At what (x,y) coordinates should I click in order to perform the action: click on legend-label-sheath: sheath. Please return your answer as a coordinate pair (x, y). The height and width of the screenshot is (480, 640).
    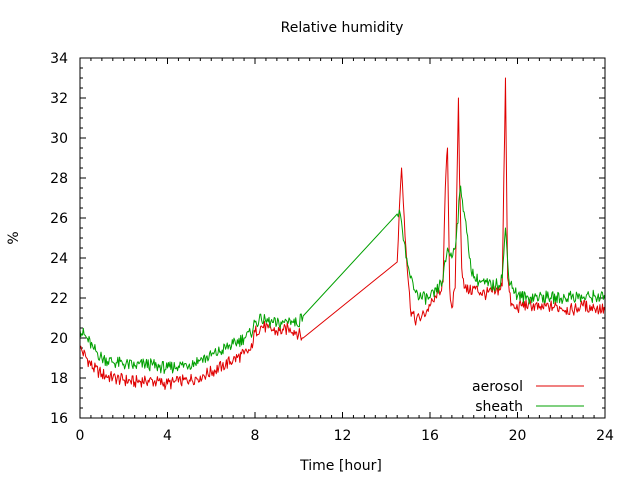
    Looking at the image, I should click on (499, 407).